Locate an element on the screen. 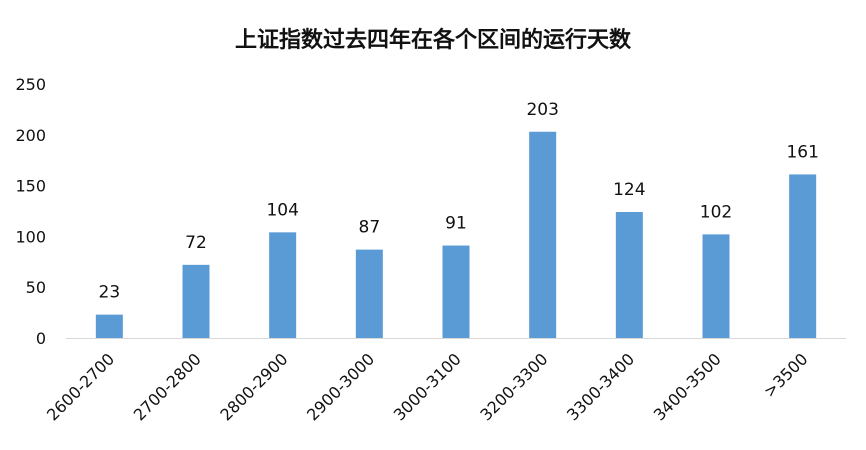 This screenshot has width=866, height=450. data-label: 102 is located at coordinates (716, 212).